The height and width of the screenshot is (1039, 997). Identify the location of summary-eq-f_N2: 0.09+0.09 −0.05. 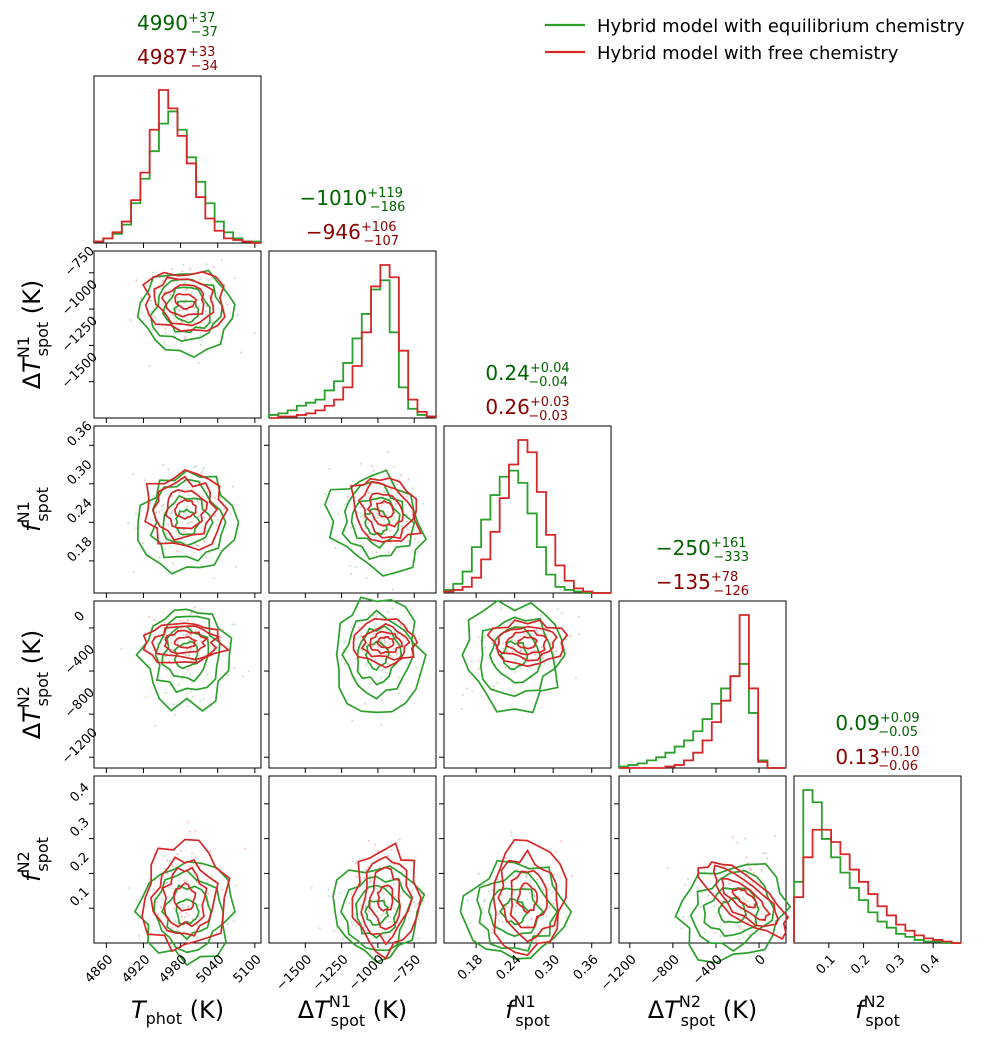
(877, 725).